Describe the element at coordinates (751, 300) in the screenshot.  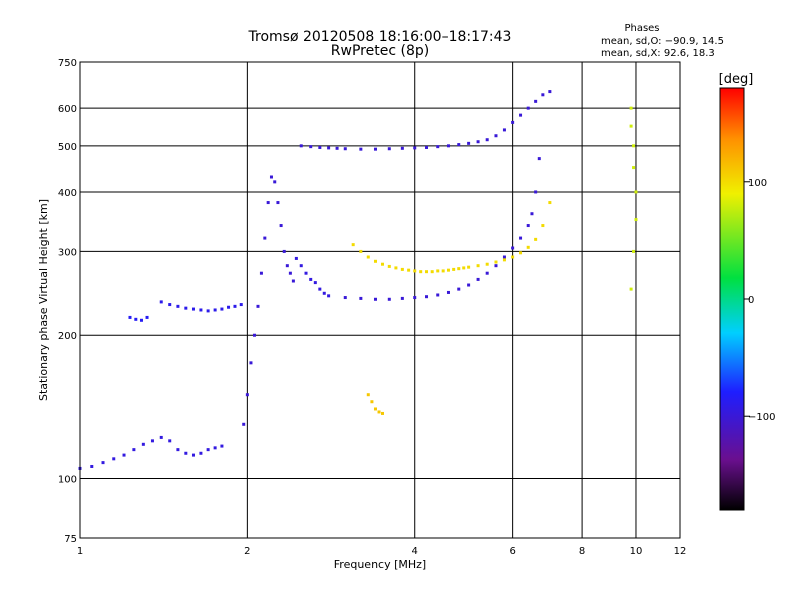
I see `colorbar-tick-label: 0` at that location.